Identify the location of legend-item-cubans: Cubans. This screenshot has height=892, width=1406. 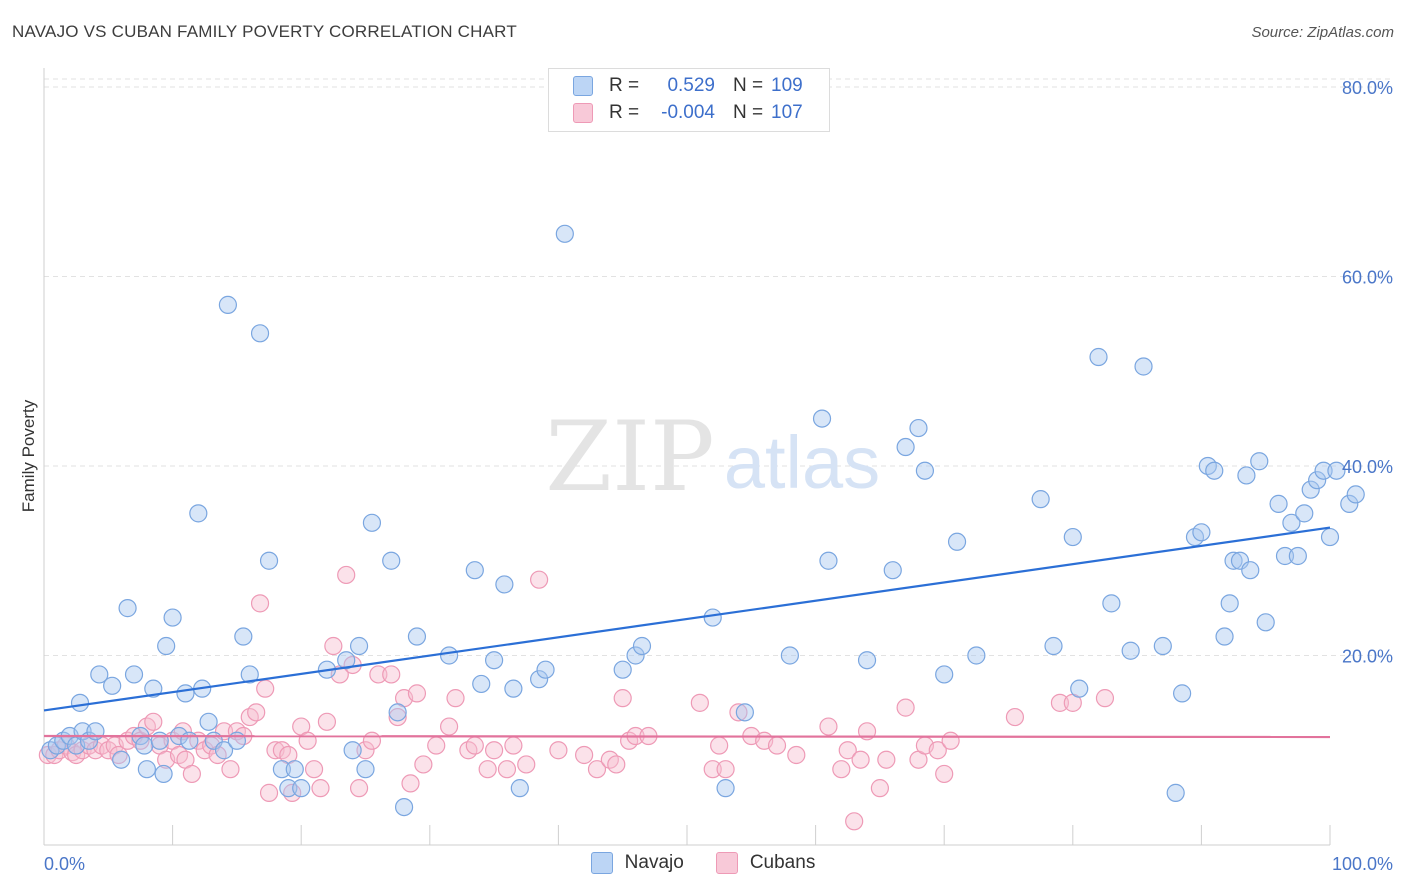
(765, 863).